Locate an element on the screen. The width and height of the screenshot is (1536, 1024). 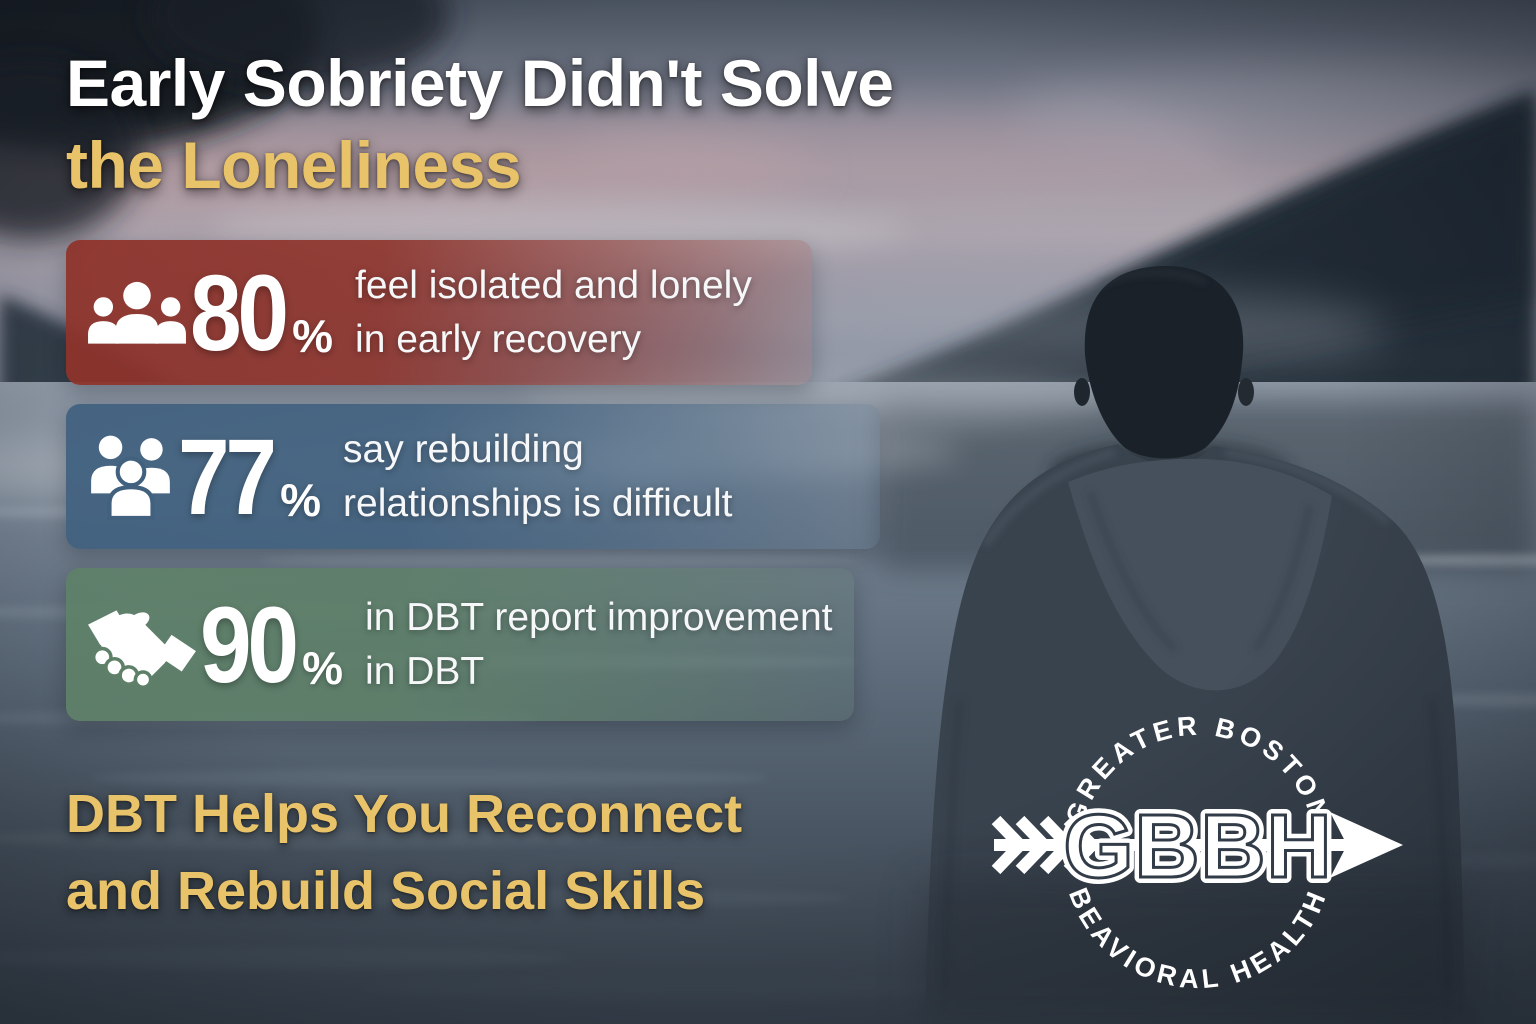
family-group-icon is located at coordinates (131, 477).